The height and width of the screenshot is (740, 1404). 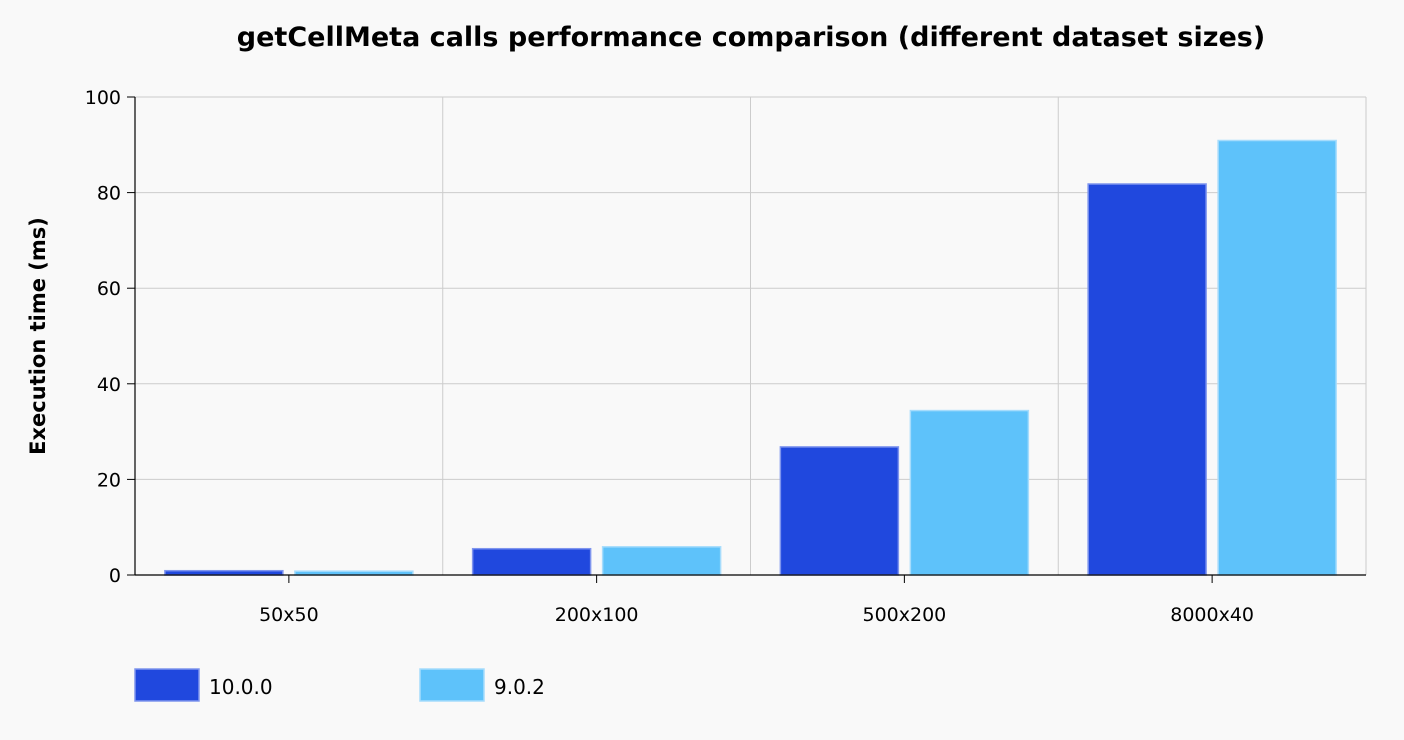 I want to click on x-tick-label-200x100: 200x100, so click(x=597, y=615).